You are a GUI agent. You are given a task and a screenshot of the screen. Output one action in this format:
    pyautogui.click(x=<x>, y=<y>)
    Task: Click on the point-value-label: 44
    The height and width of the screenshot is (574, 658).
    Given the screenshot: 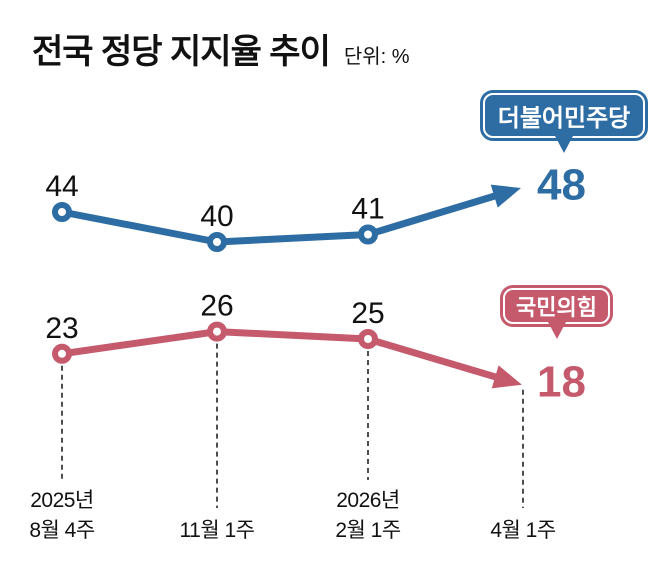 What is the action you would take?
    pyautogui.click(x=61, y=186)
    